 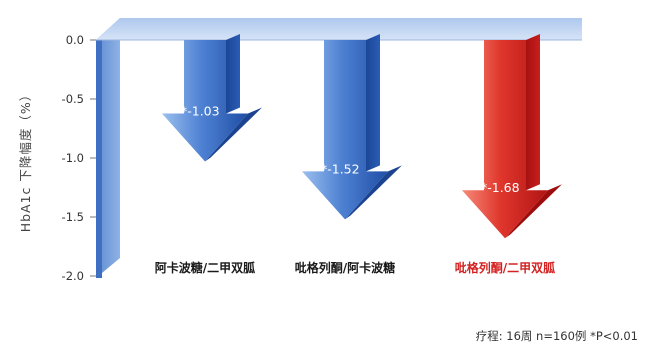 I want to click on bar-arrow: *-1.03, so click(x=212, y=98).